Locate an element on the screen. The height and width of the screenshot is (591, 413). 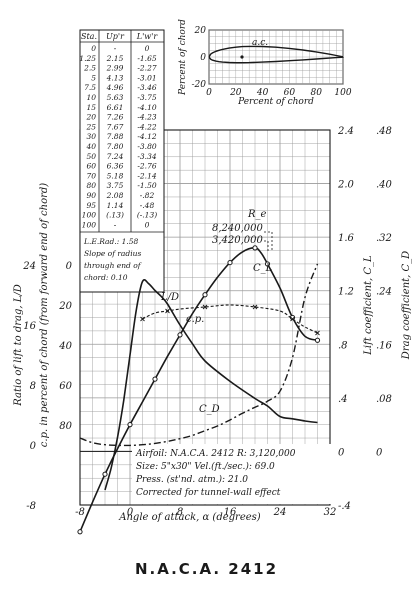
table-cell: 7.88 is located at coordinates (115, 136).